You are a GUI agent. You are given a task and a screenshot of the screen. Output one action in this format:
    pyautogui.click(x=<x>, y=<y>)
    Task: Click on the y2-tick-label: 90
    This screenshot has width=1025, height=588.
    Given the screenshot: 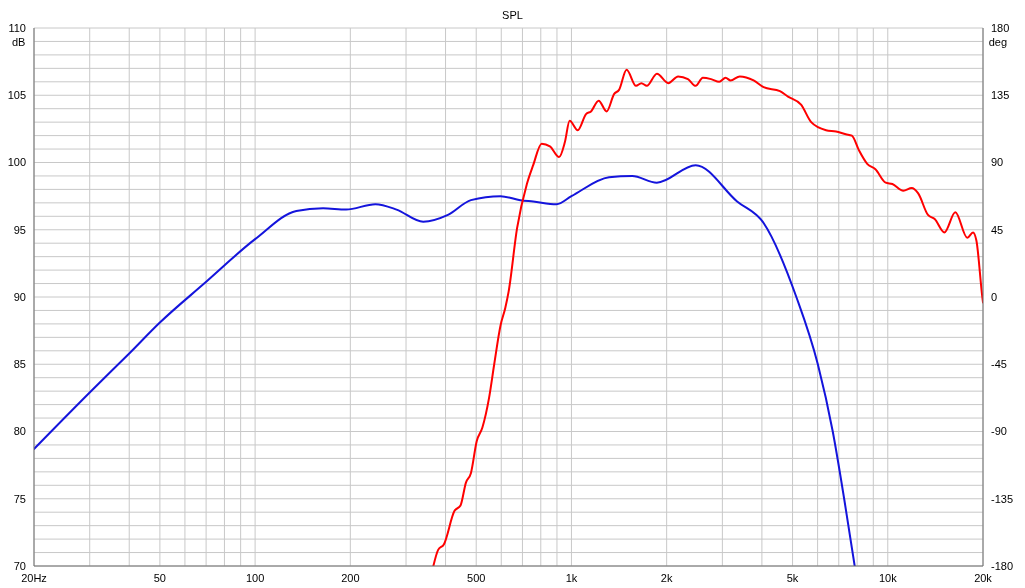 What is the action you would take?
    pyautogui.click(x=997, y=162)
    